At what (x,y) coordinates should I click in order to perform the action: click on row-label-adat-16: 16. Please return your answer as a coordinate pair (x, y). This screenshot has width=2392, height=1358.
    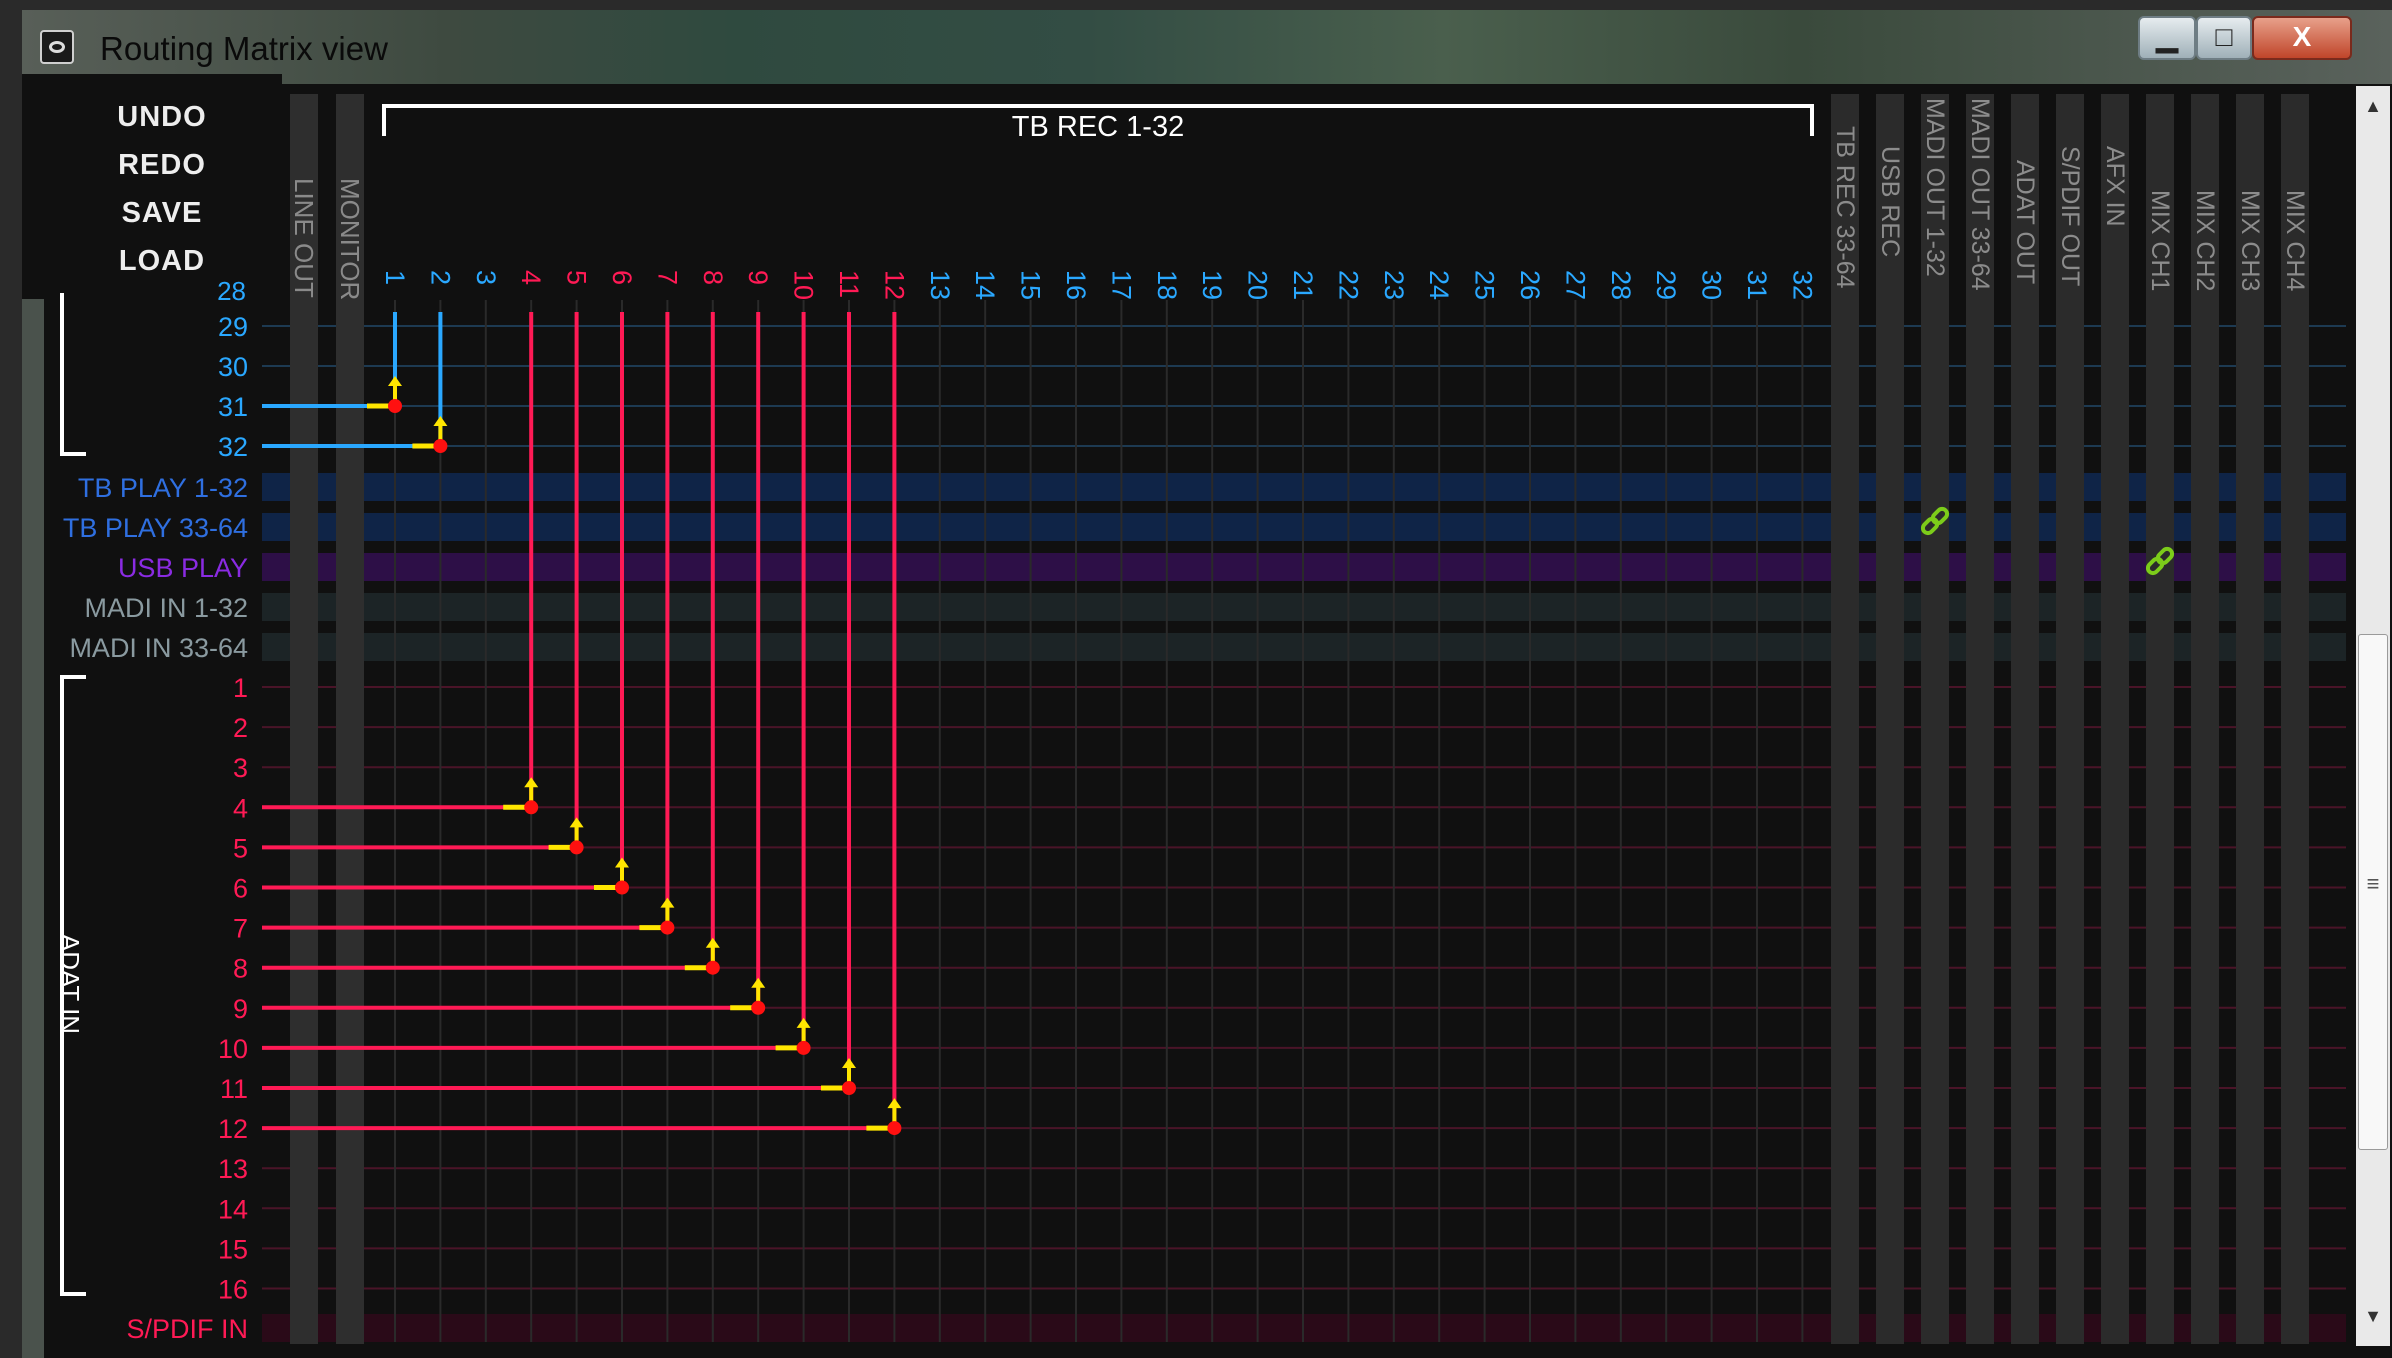
    Looking at the image, I should click on (233, 1290).